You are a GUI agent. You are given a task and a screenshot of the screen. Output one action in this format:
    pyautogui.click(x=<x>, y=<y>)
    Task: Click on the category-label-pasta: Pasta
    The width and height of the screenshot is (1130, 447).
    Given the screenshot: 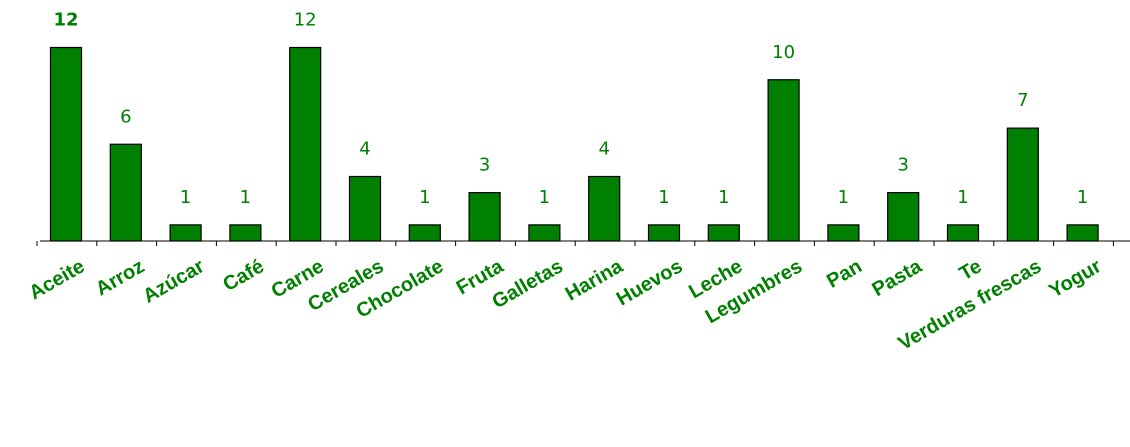 What is the action you would take?
    pyautogui.click(x=897, y=278)
    